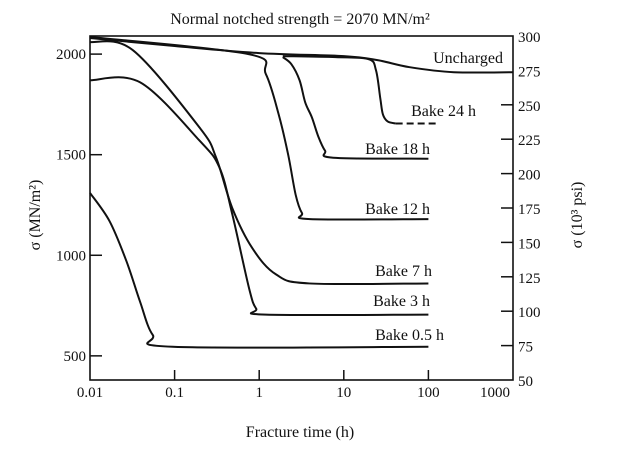 Image resolution: width=617 pixels, height=467 pixels. What do you see at coordinates (403, 271) in the screenshot?
I see `label-bake-7-h: Bake 7 h` at bounding box center [403, 271].